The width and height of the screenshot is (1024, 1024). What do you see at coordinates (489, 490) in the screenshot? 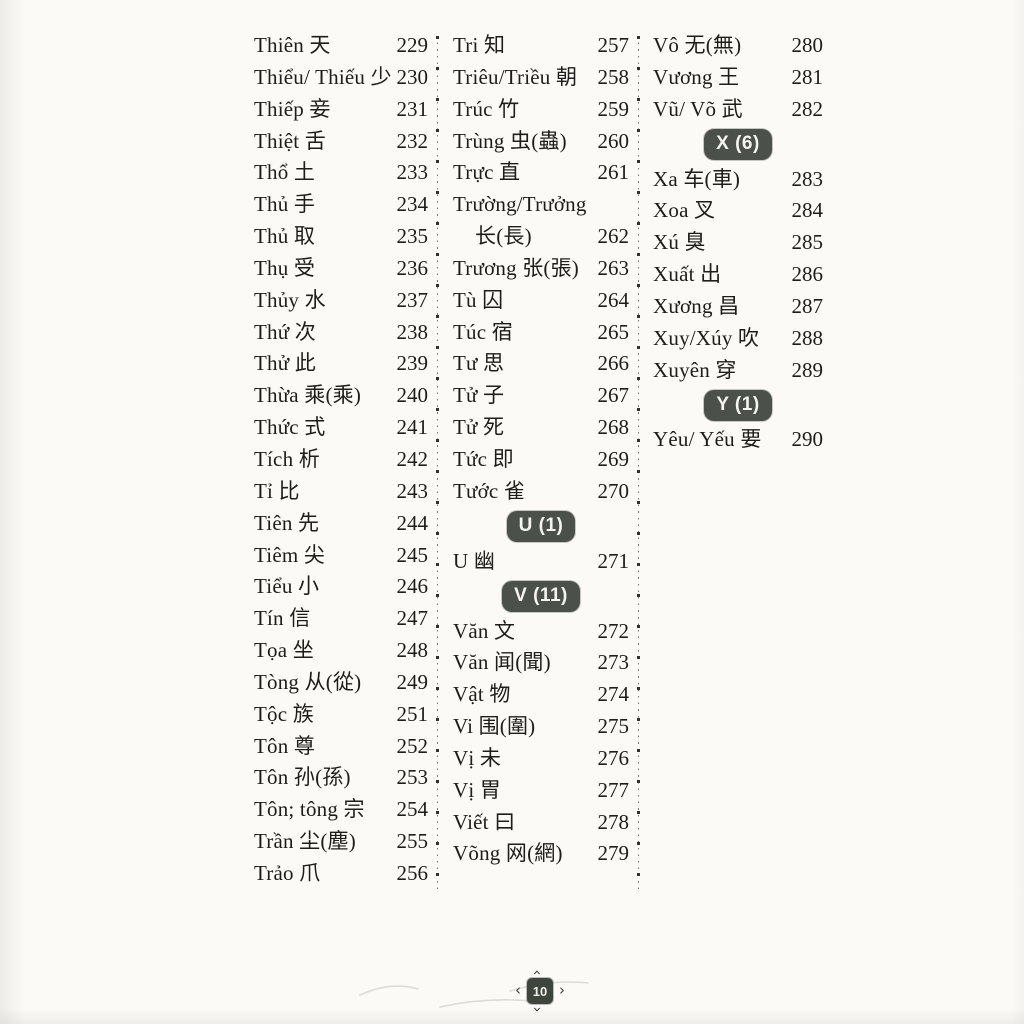
I see `entry-term: Tước 雀` at bounding box center [489, 490].